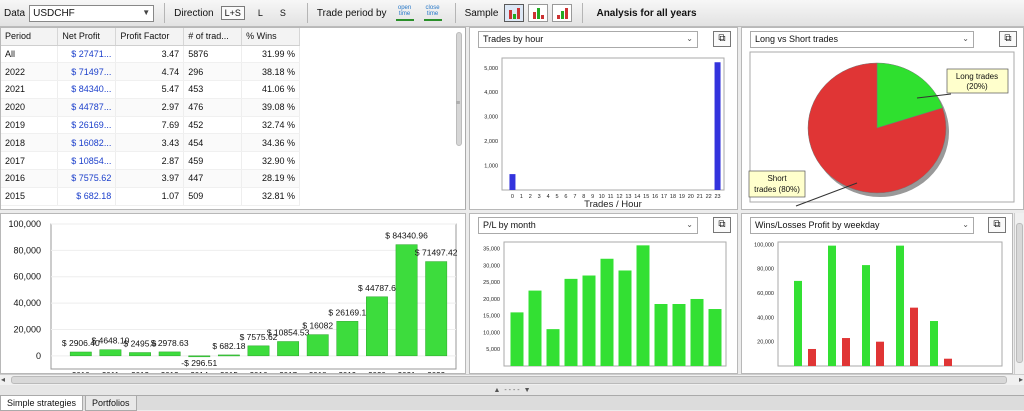  What do you see at coordinates (213, 196) in the screenshot?
I see `cell-num-trades: 509` at bounding box center [213, 196].